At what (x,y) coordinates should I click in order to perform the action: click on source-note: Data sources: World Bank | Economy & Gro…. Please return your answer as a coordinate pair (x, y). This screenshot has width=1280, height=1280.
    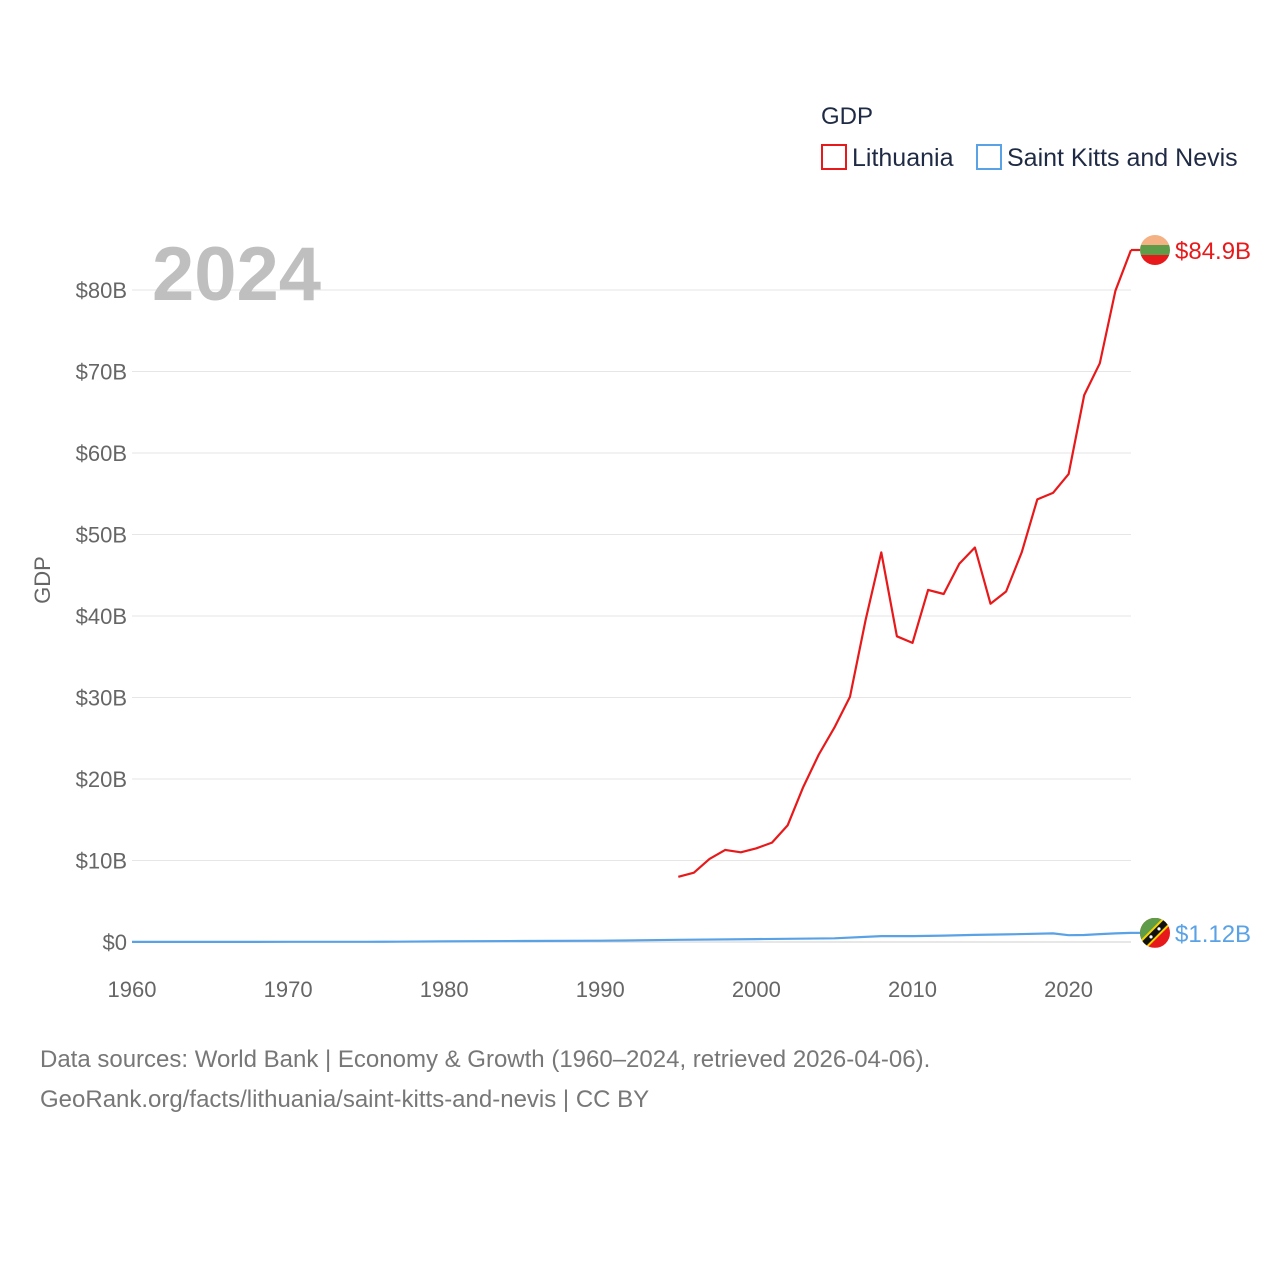
    Looking at the image, I should click on (640, 1080).